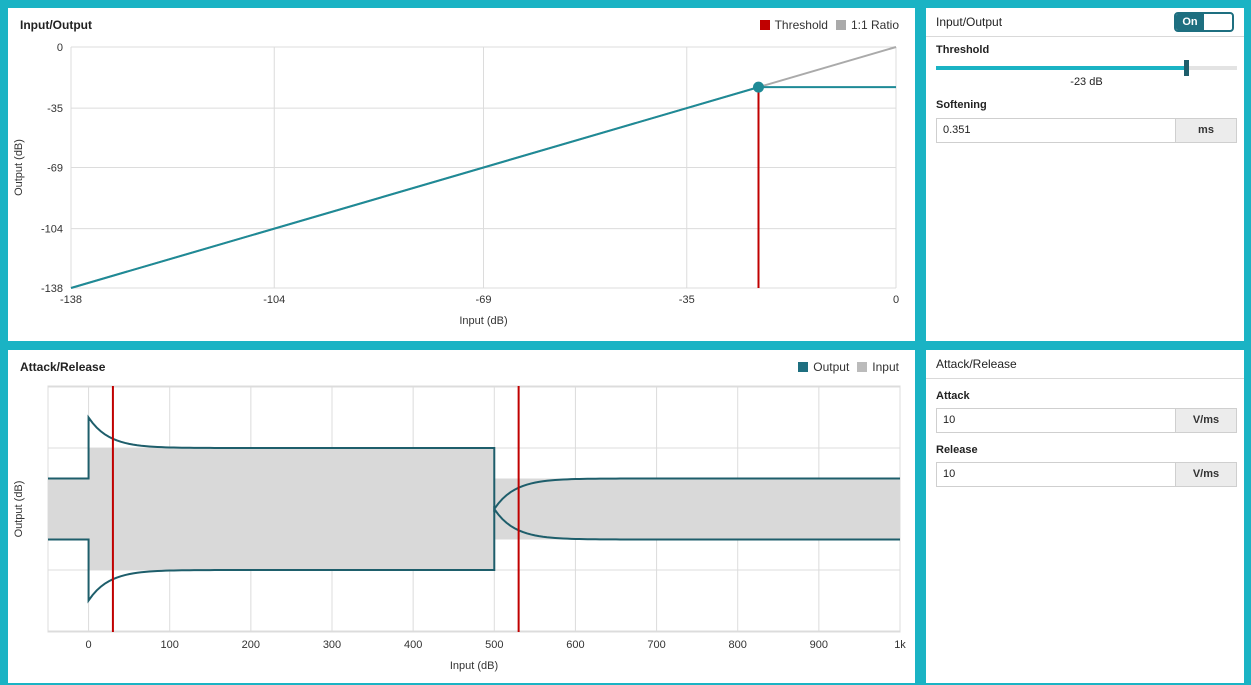 Image resolution: width=1251 pixels, height=685 pixels. I want to click on io-enable-toggle: On, so click(1204, 22).